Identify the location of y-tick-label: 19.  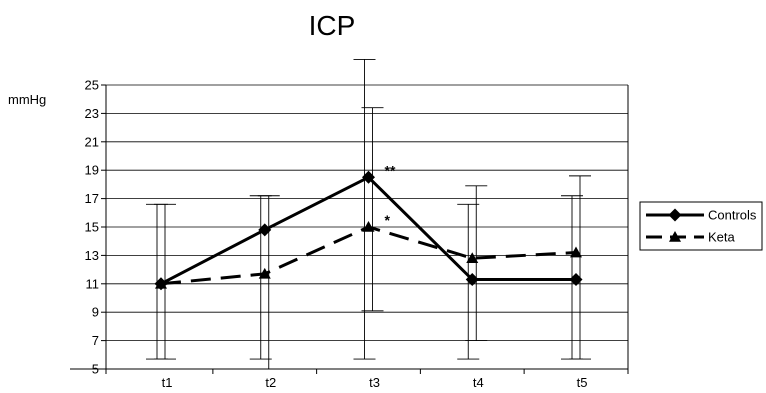
(92, 170).